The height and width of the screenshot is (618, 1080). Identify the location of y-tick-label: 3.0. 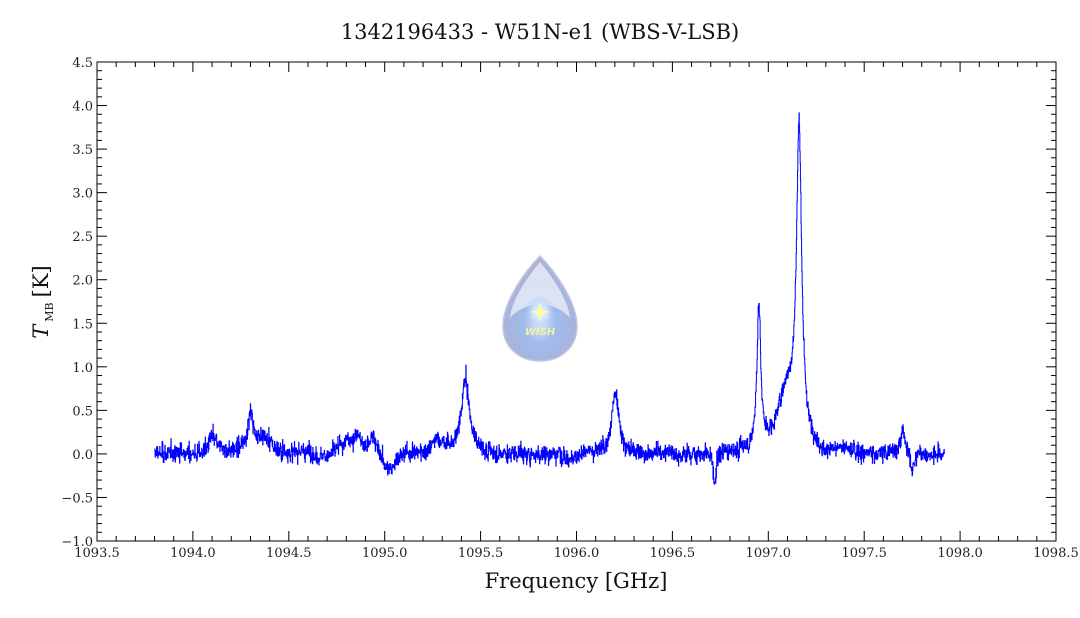
(82, 194).